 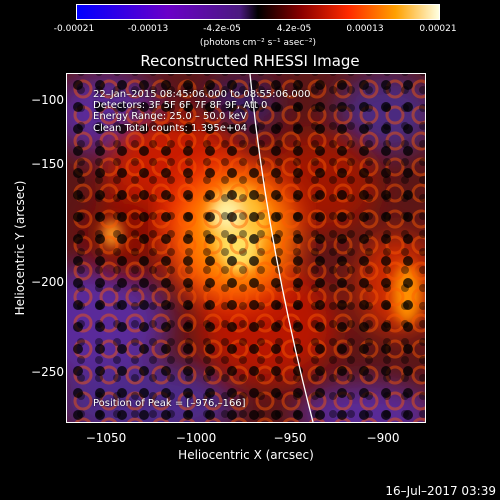 I want to click on clean-counts: Clean Total counts: 1.395e+04, so click(x=170, y=128).